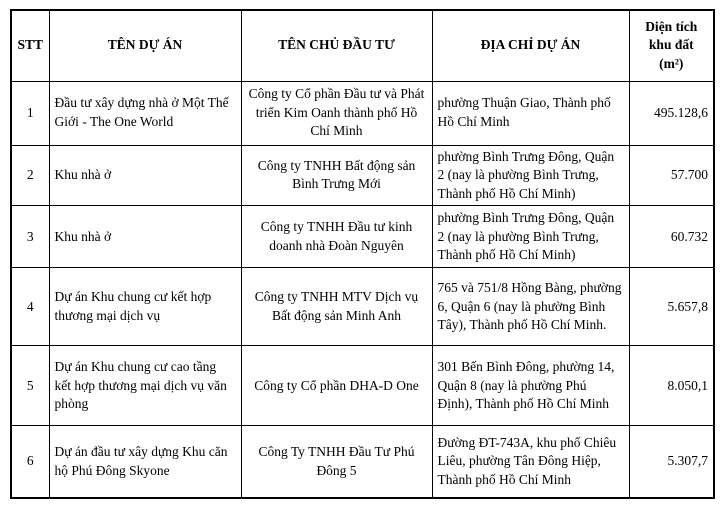  I want to click on cell-land-area: 5.657,8, so click(671, 307).